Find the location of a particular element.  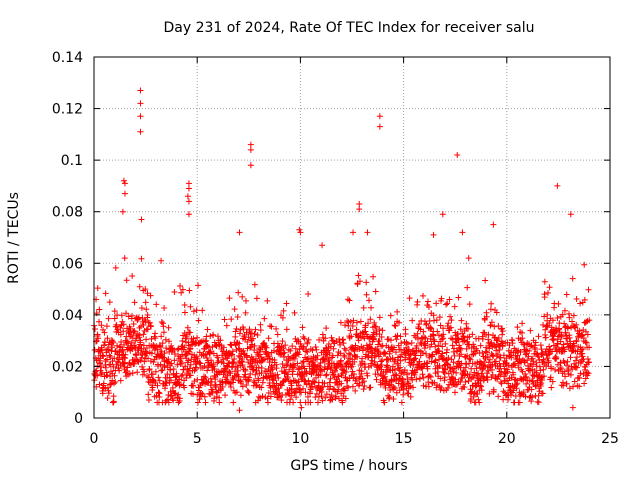

x-axis-label: GPS time / hours is located at coordinates (348, 466).